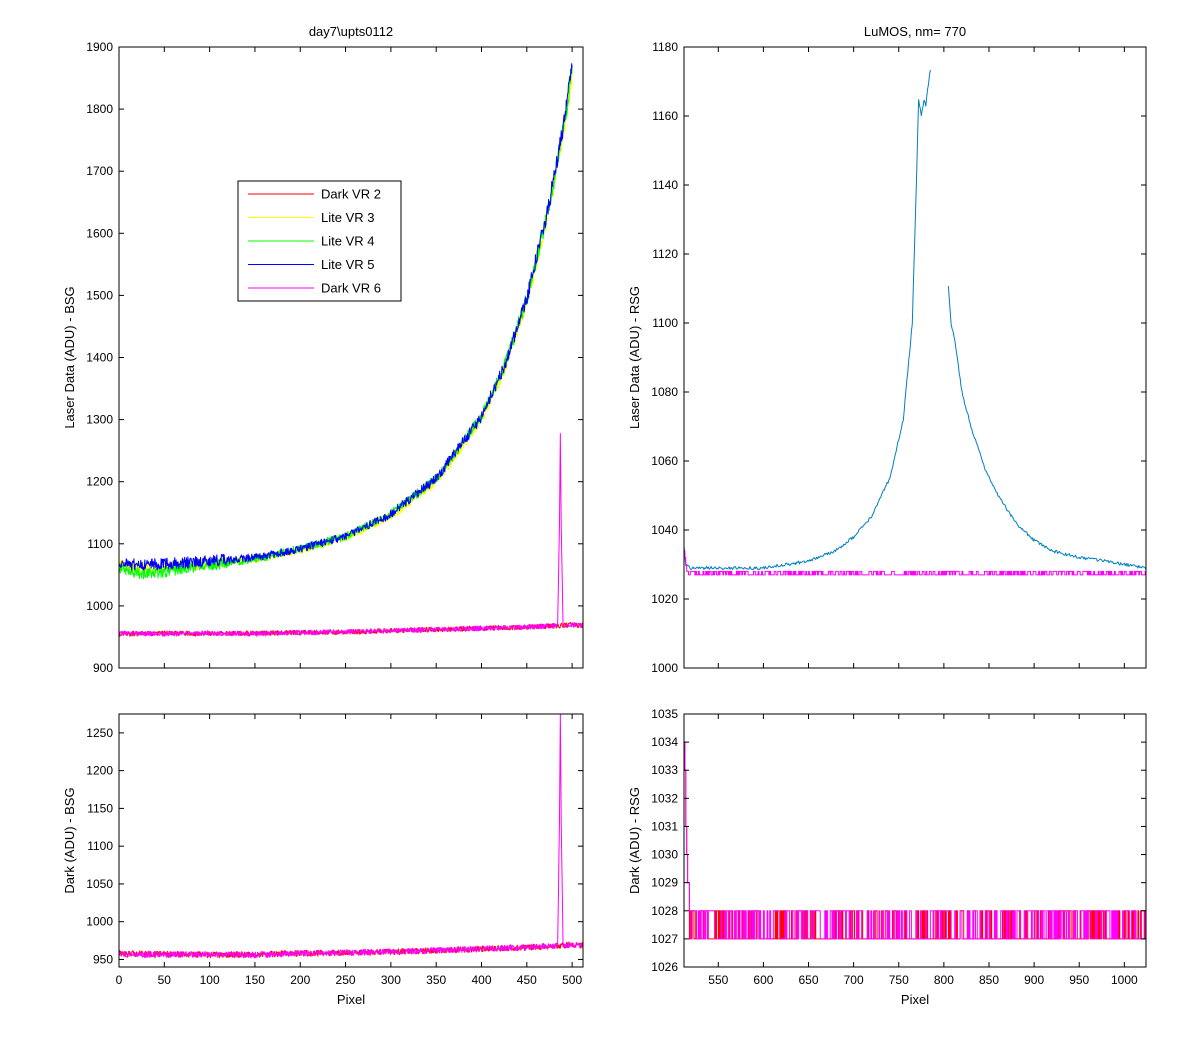 This screenshot has height=1050, width=1200. Describe the element at coordinates (436, 980) in the screenshot. I see `x-tick-label: 350` at that location.